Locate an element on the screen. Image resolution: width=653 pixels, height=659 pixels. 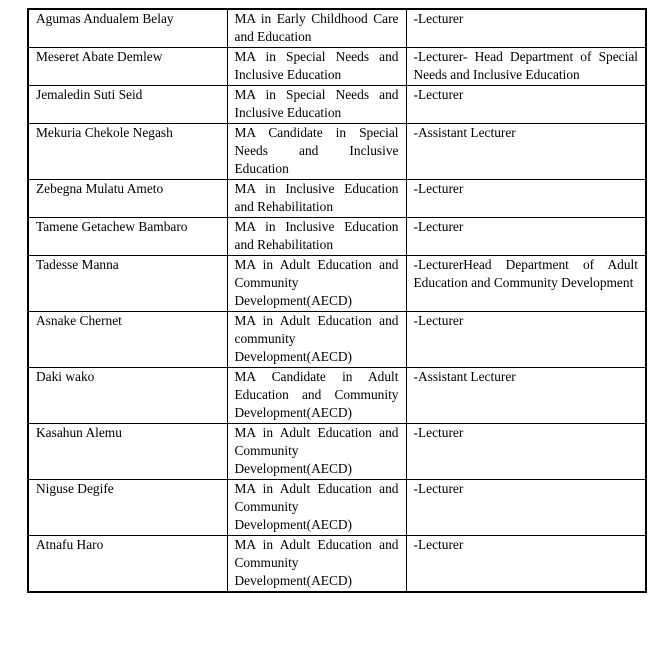
name-cell: Asnake Chernet is located at coordinates (127, 339).